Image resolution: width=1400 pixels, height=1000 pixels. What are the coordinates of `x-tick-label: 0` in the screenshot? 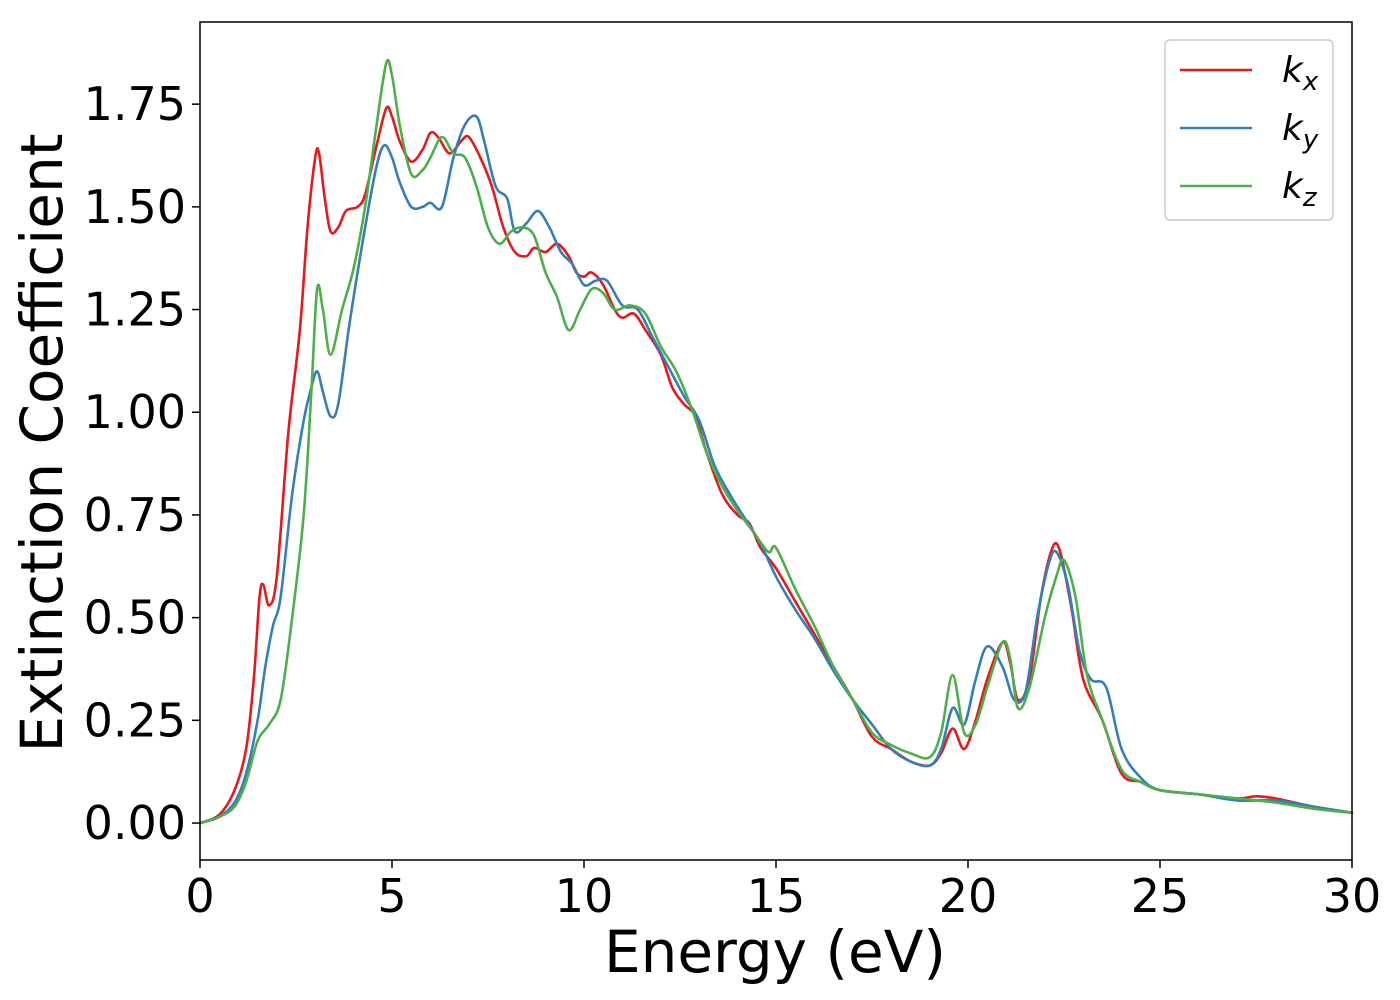 It's located at (199, 896).